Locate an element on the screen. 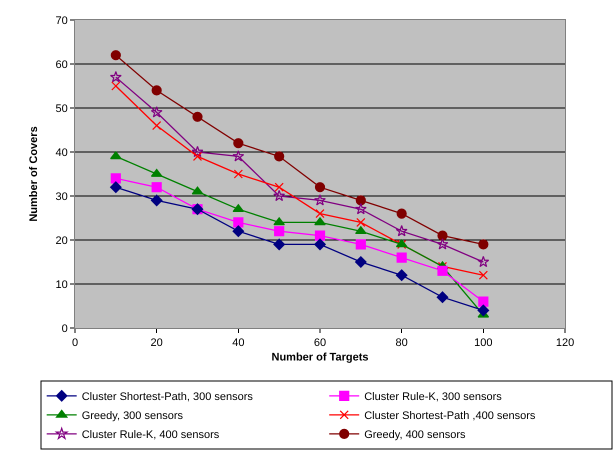  y-tick-label: 0 is located at coordinates (65, 328).